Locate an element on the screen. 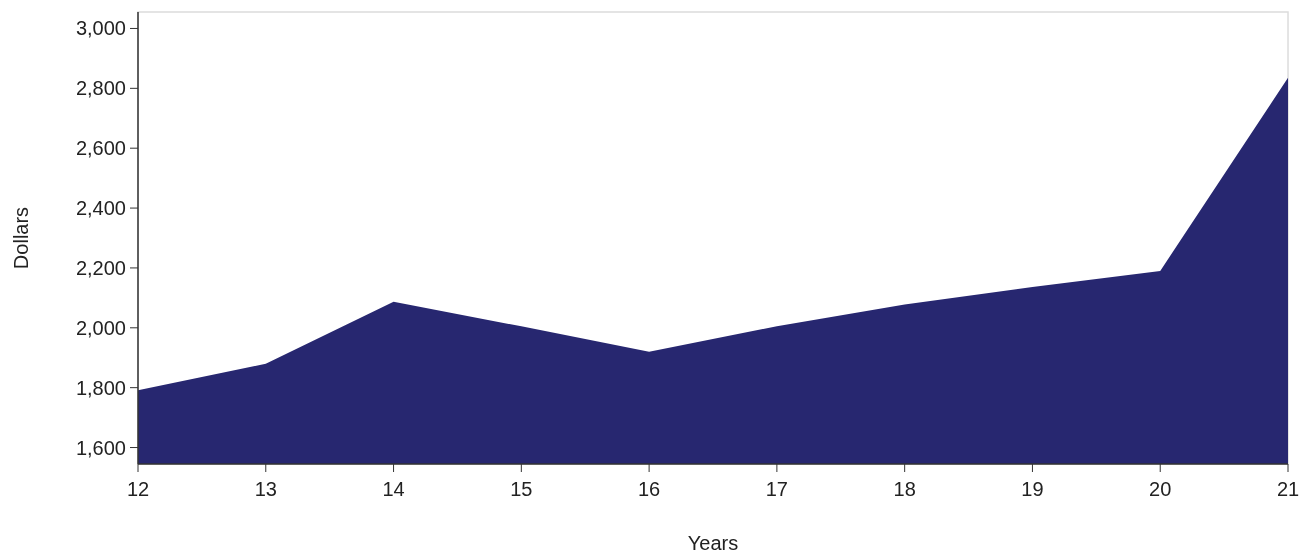 The height and width of the screenshot is (554, 1312). x-tick-label: 19 is located at coordinates (1032, 489).